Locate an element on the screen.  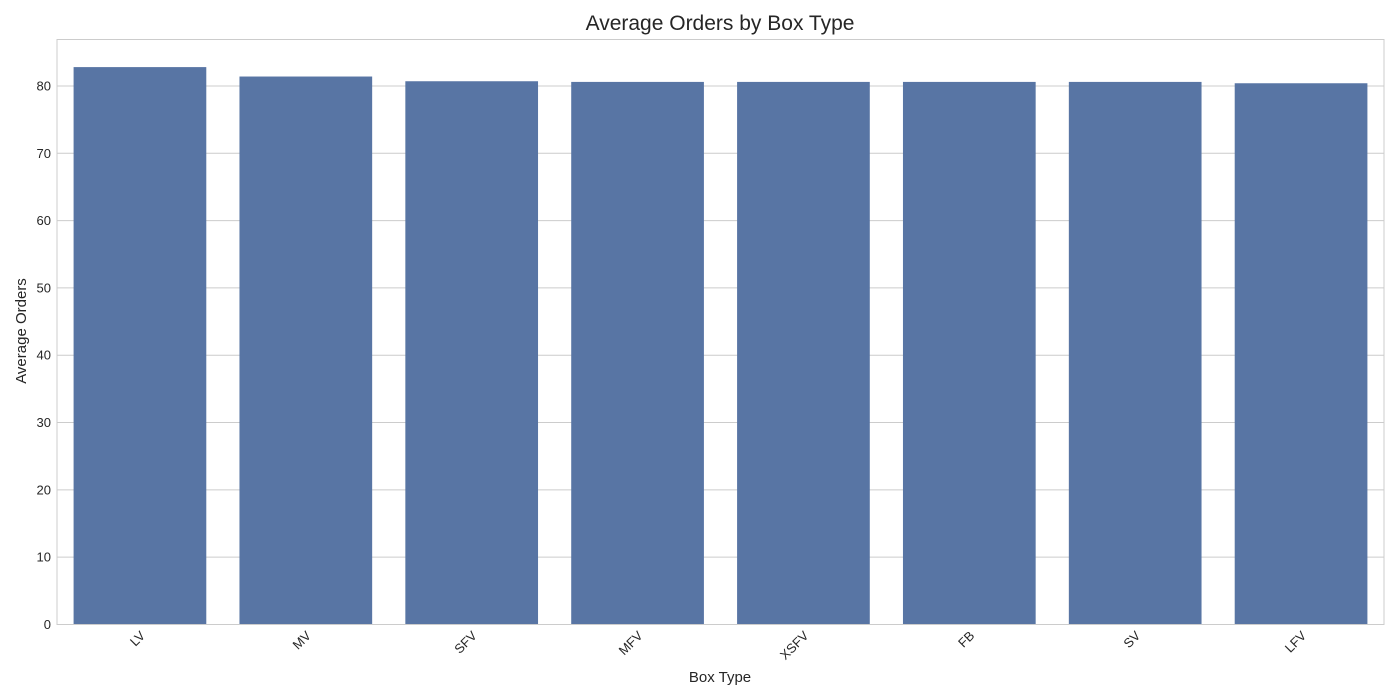
x-tick-label: MV is located at coordinates (302, 640).